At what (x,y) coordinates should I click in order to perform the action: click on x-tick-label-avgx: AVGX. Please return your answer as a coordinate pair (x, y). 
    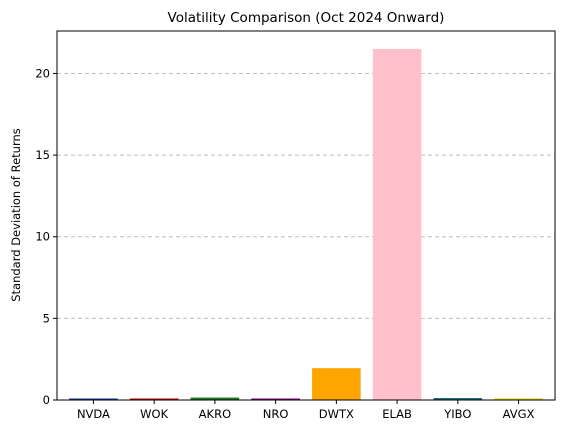
    Looking at the image, I should click on (519, 414).